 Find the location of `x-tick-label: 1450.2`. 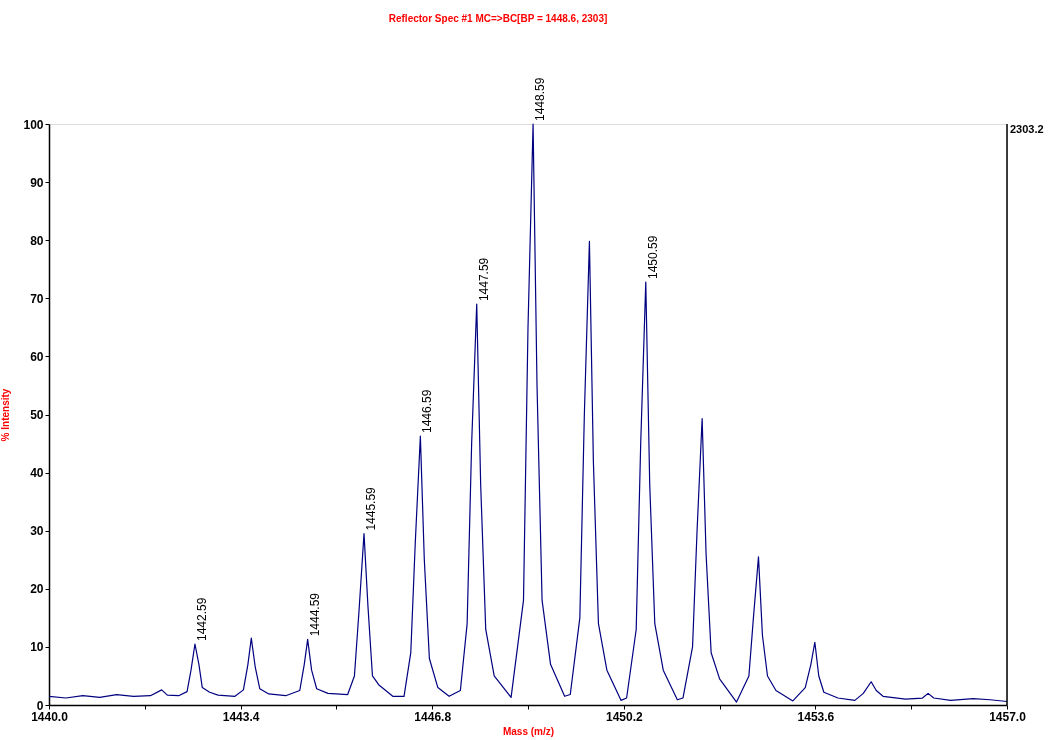

x-tick-label: 1450.2 is located at coordinates (624, 716).